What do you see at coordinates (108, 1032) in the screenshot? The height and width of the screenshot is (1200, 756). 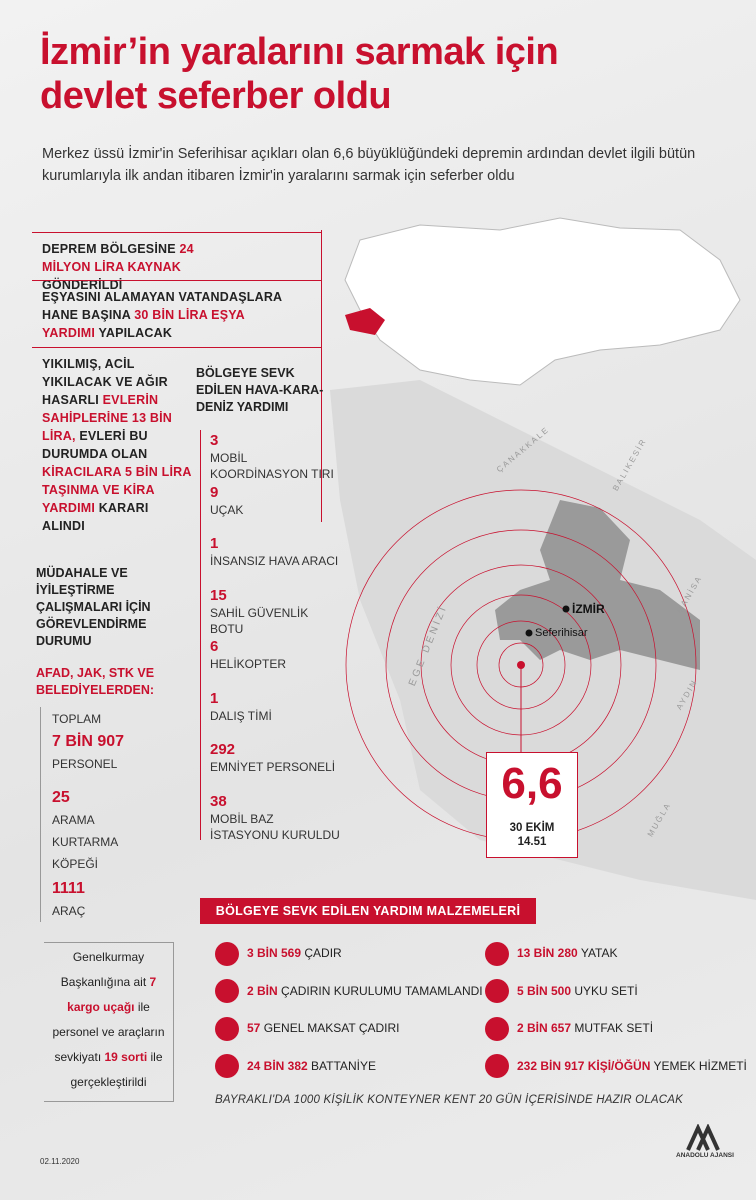 I see `text: ile personel ve araçların sevkiyatı` at bounding box center [108, 1032].